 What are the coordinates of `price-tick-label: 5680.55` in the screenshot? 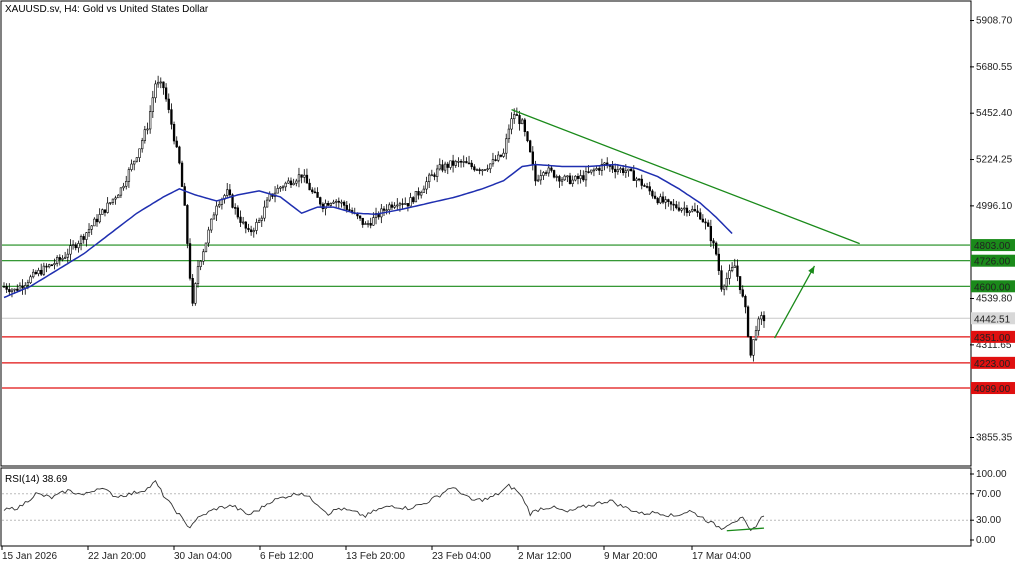 It's located at (994, 67).